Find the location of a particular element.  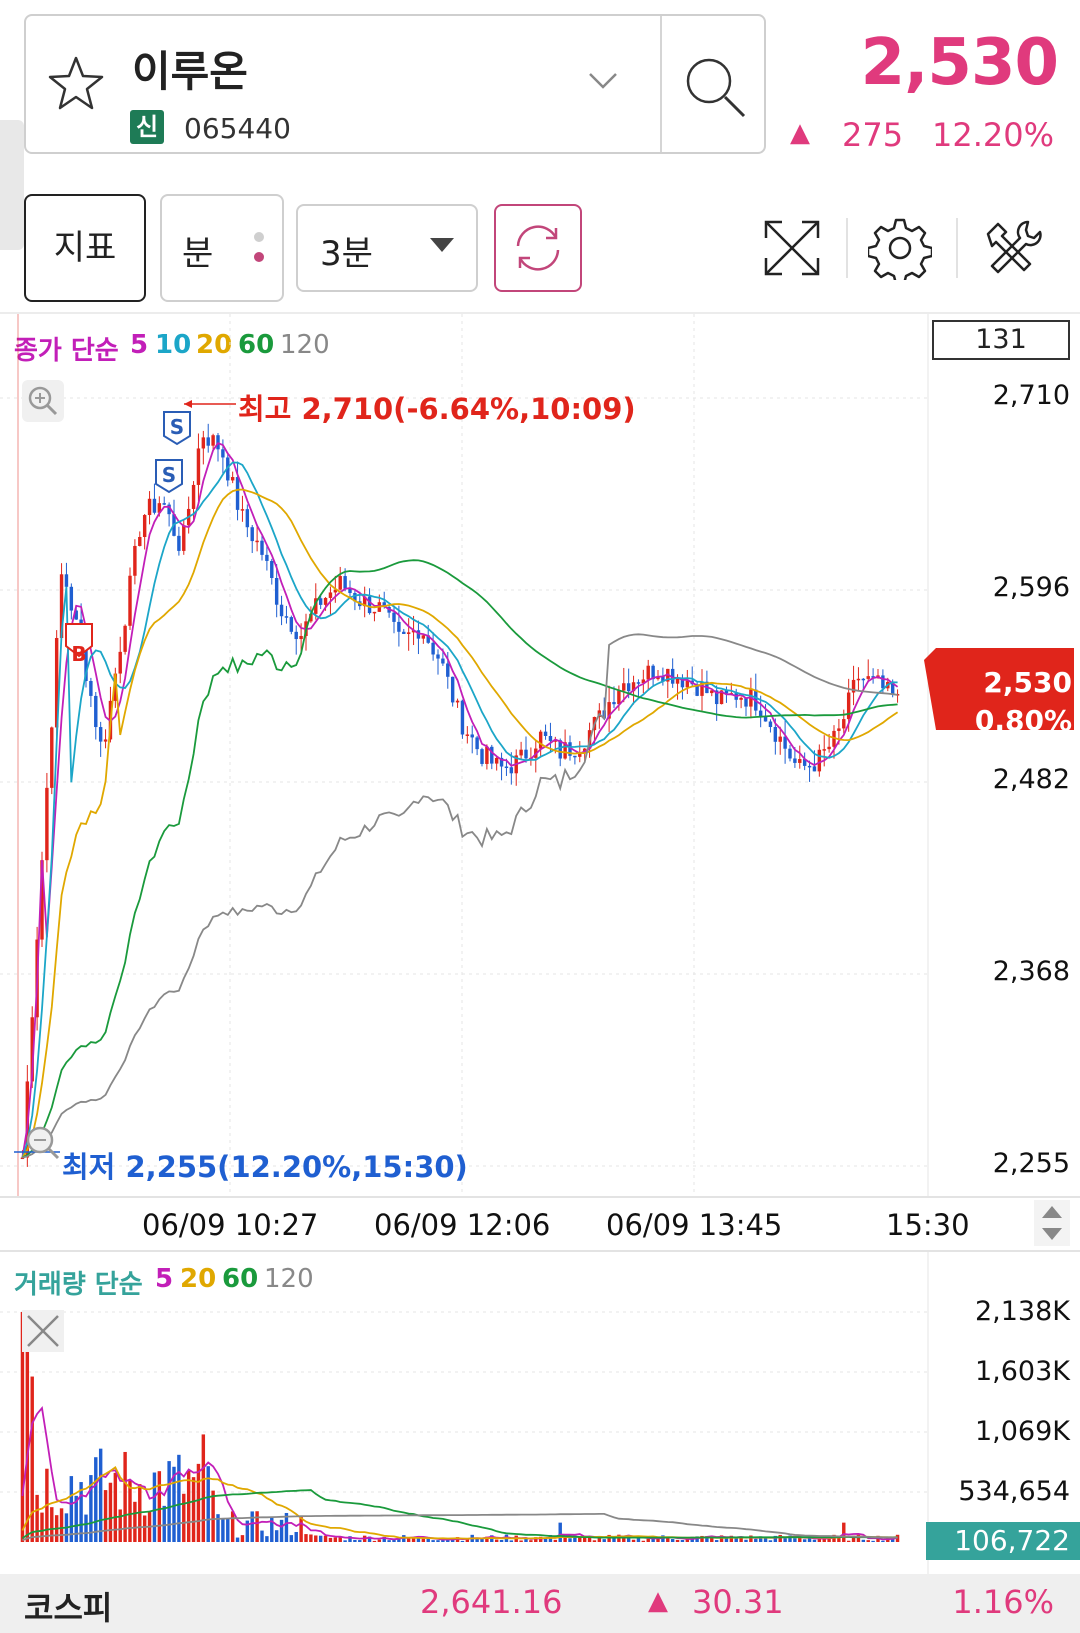

chevron-down-icon is located at coordinates (603, 80).